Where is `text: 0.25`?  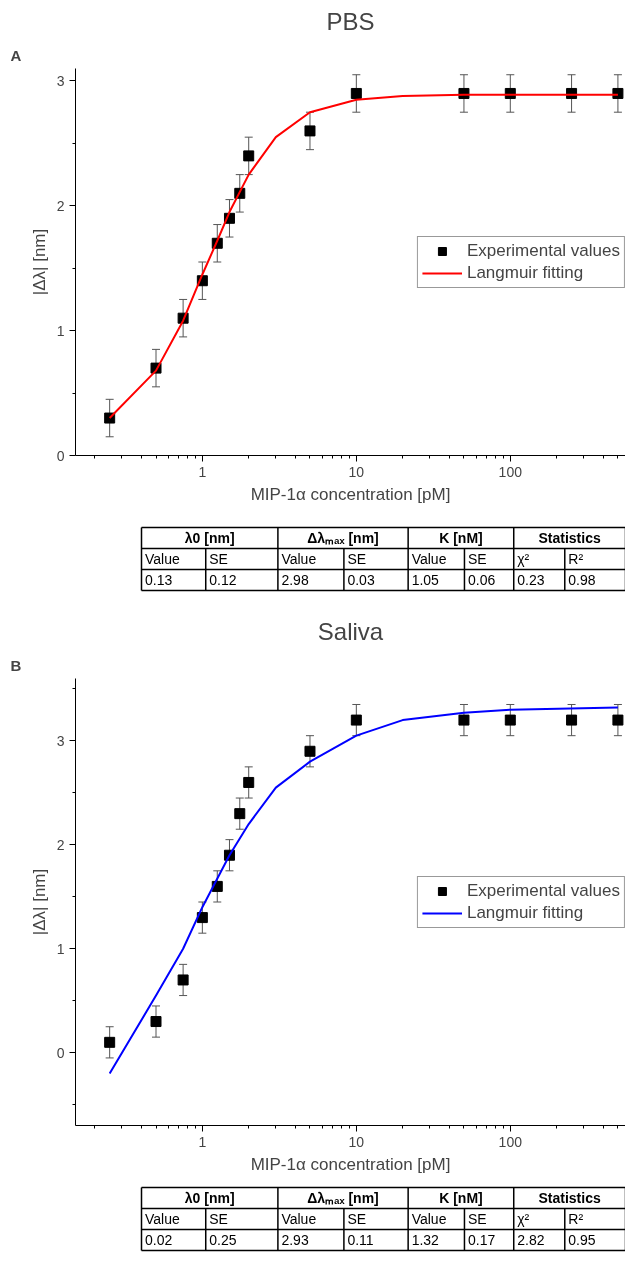
text: 0.25 is located at coordinates (223, 1240).